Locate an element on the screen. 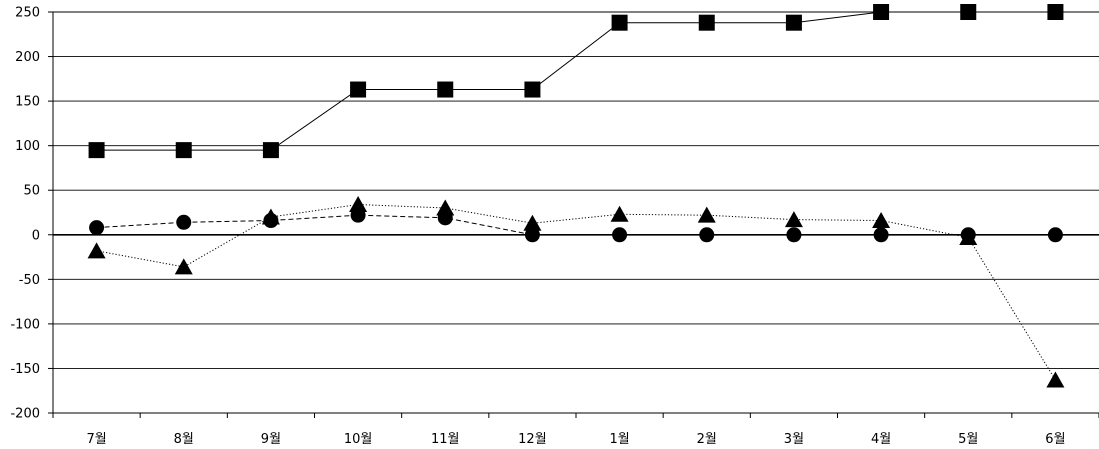 The image size is (1099, 449). x-axis-tick-labels: 7월 8월 9월 10월 11월 12월 1월 2월 3월 4월 5월 6월 is located at coordinates (575, 439).